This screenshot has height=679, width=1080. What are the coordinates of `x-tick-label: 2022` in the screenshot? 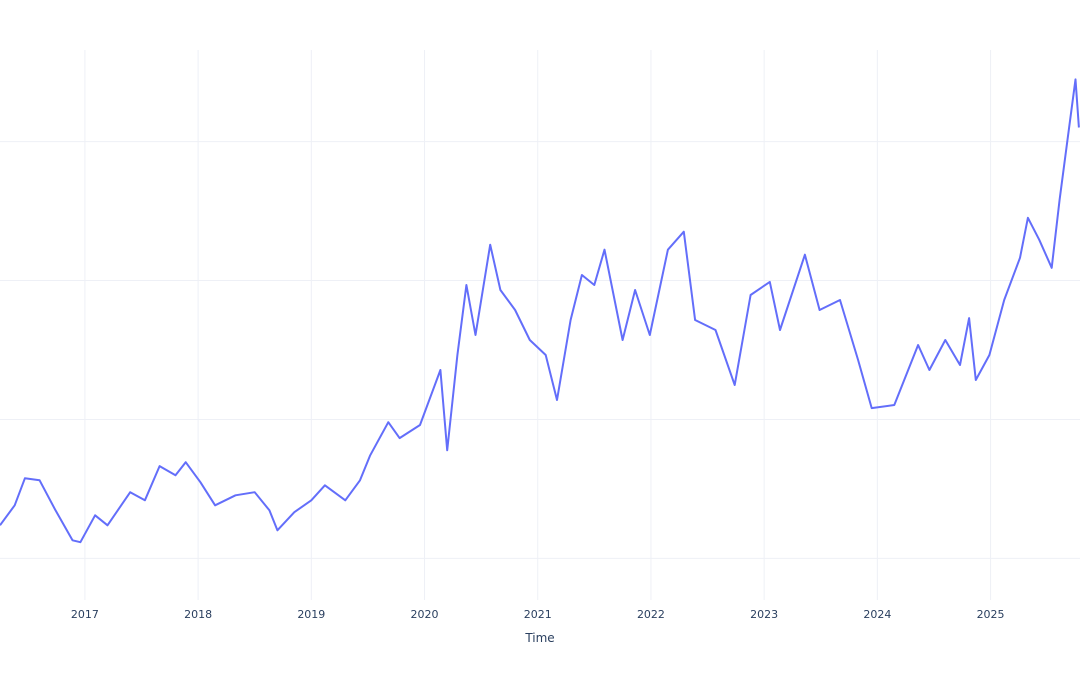 It's located at (651, 614).